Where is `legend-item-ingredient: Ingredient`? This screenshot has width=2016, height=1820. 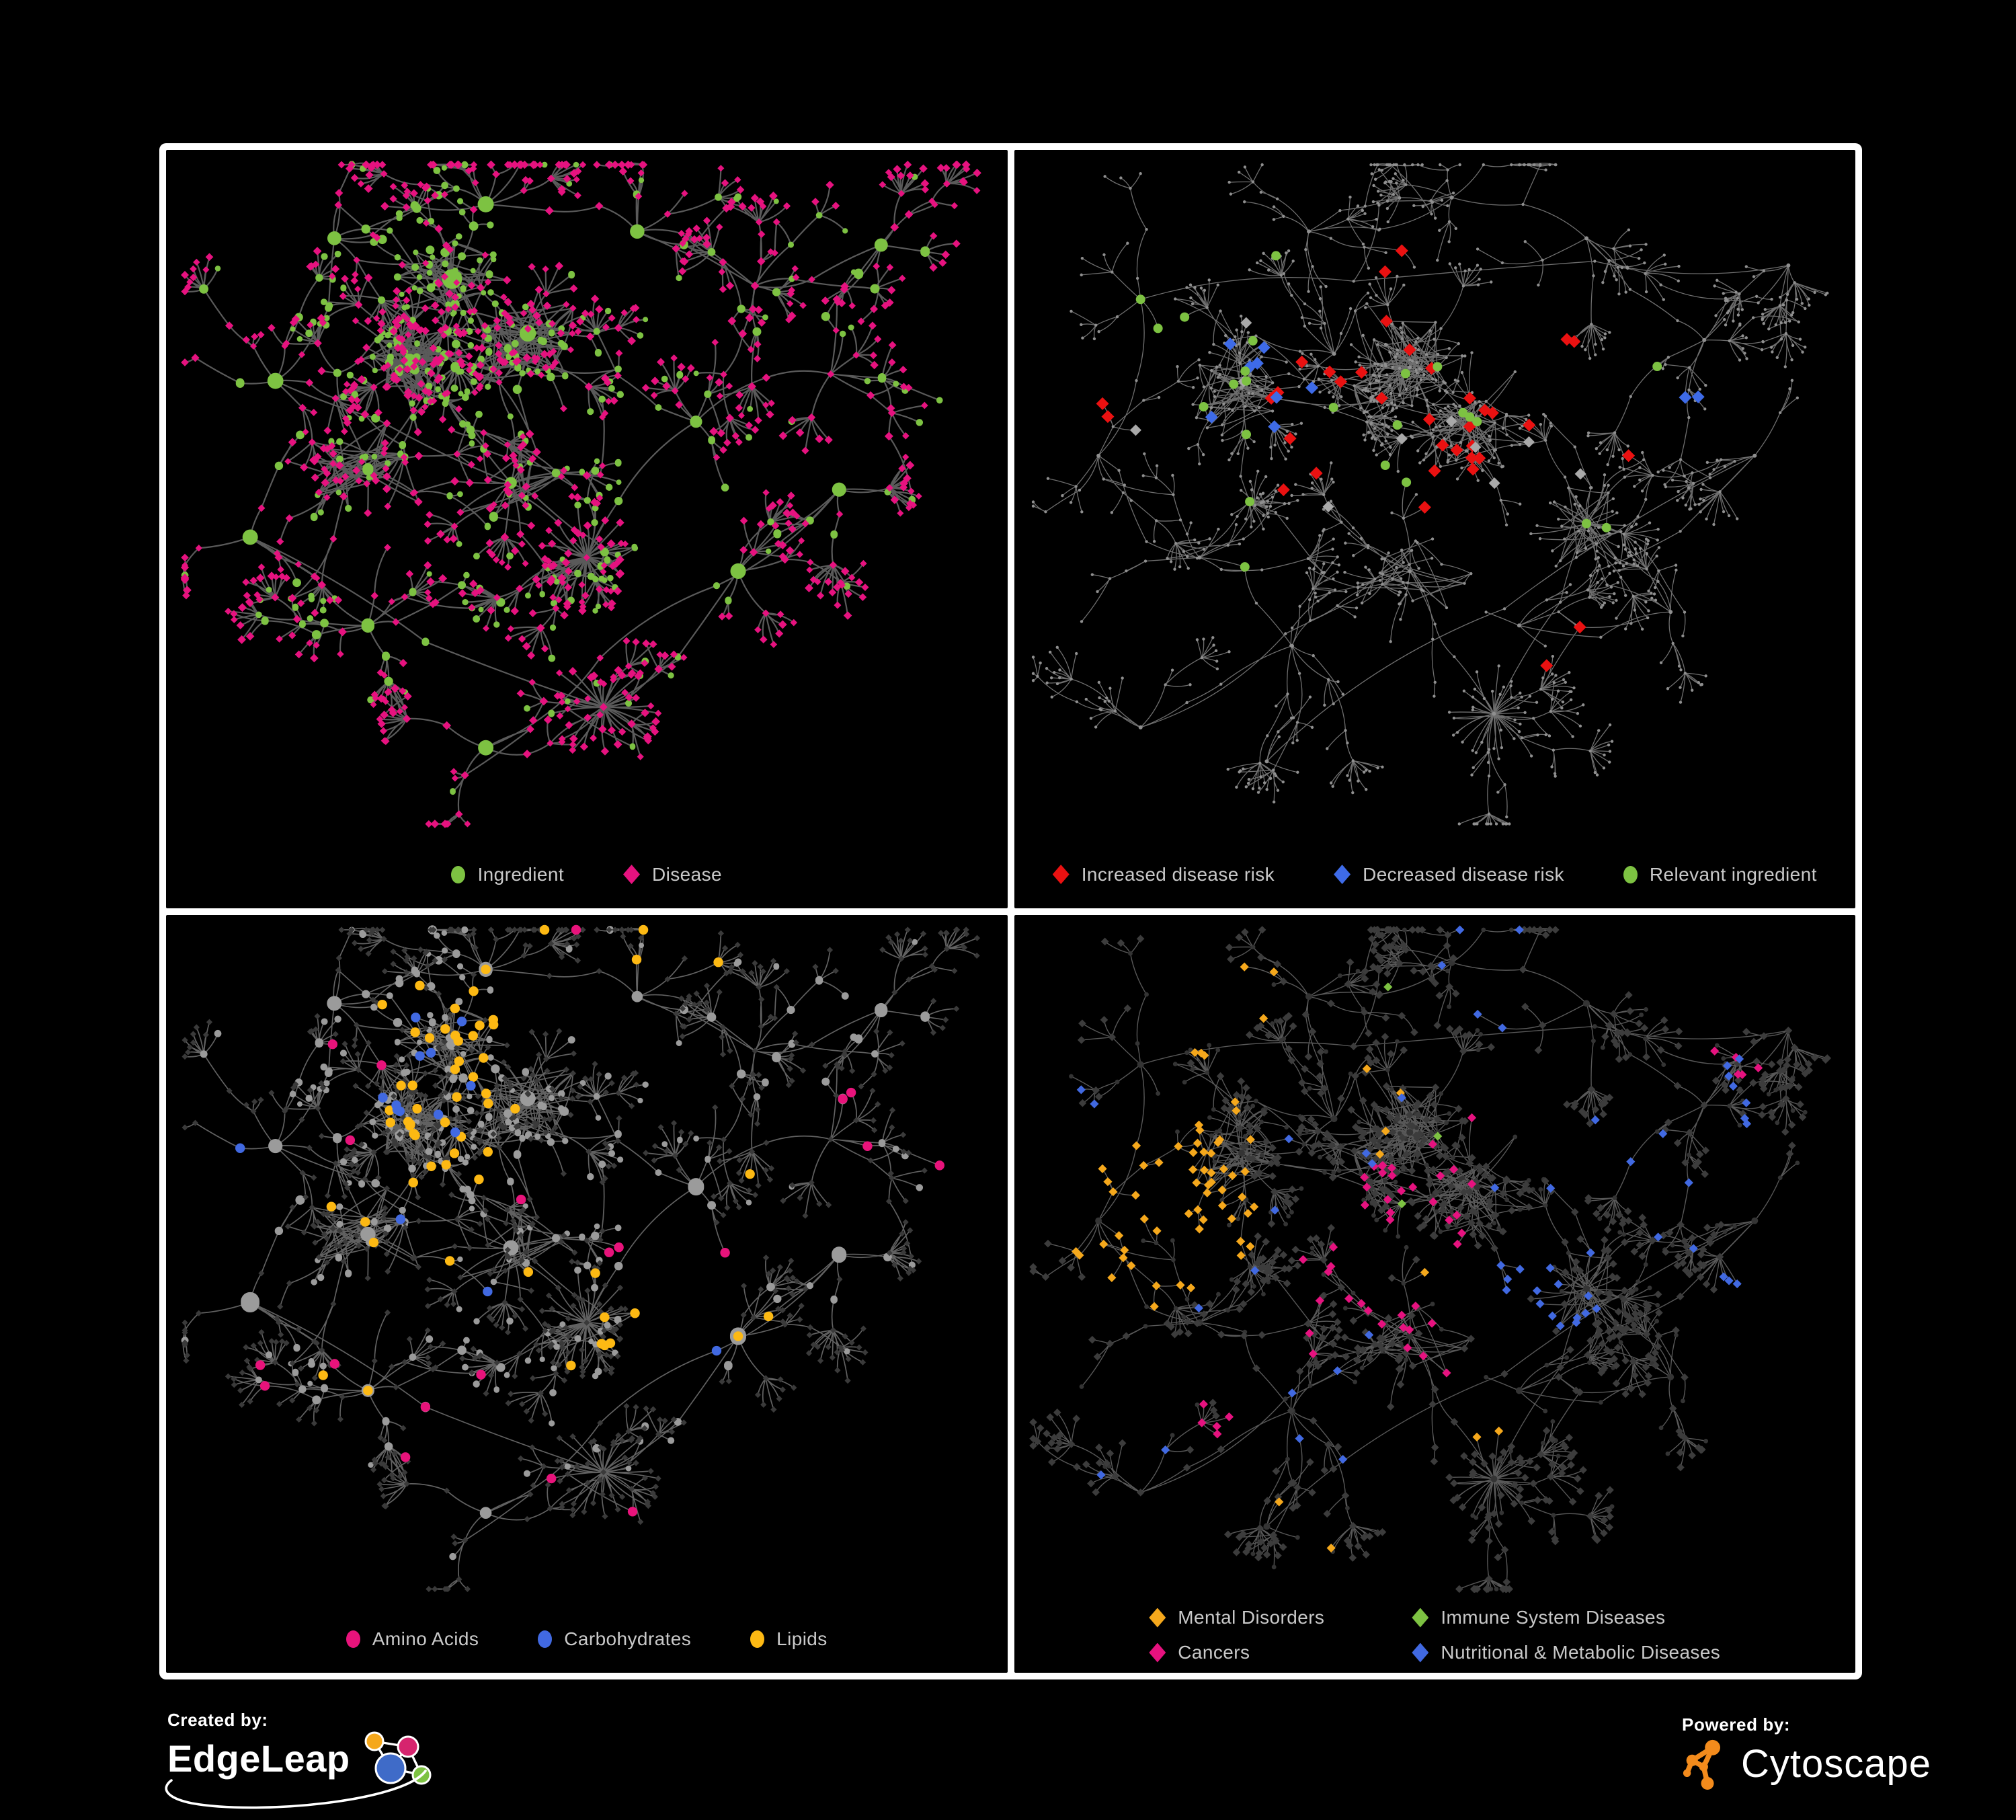 legend-item-ingredient: Ingredient is located at coordinates (507, 874).